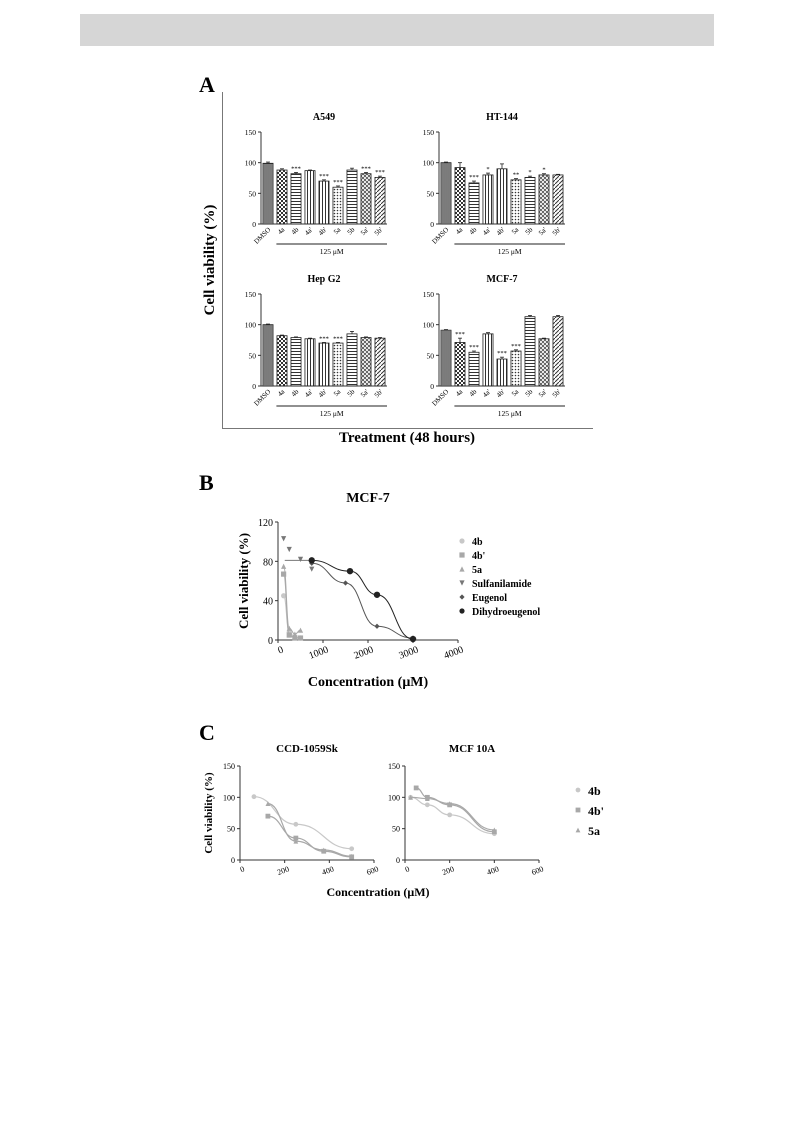 The image size is (793, 1121). What do you see at coordinates (307, 749) in the screenshot?
I see `chart-title: CCD-1059Sk` at bounding box center [307, 749].